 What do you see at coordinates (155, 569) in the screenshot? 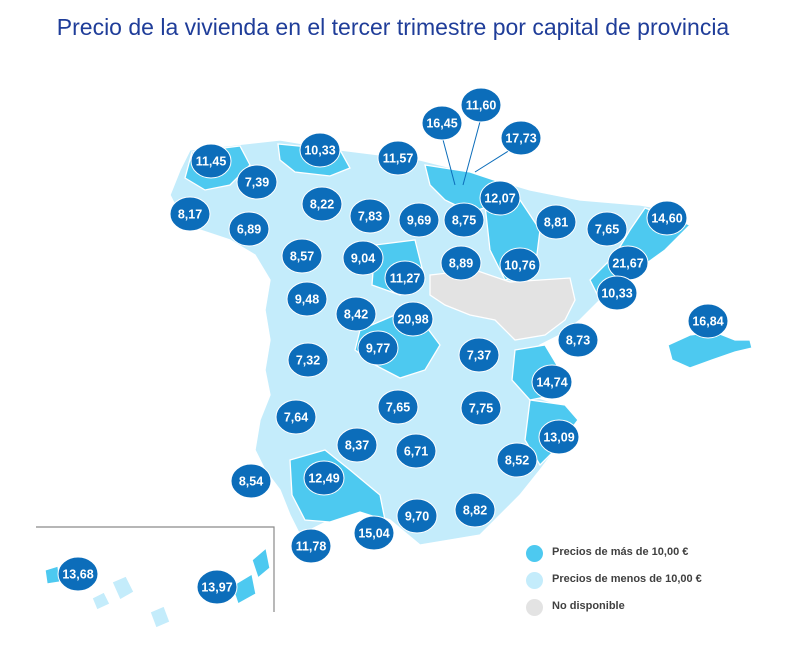
I see `canary-inset-border` at bounding box center [155, 569].